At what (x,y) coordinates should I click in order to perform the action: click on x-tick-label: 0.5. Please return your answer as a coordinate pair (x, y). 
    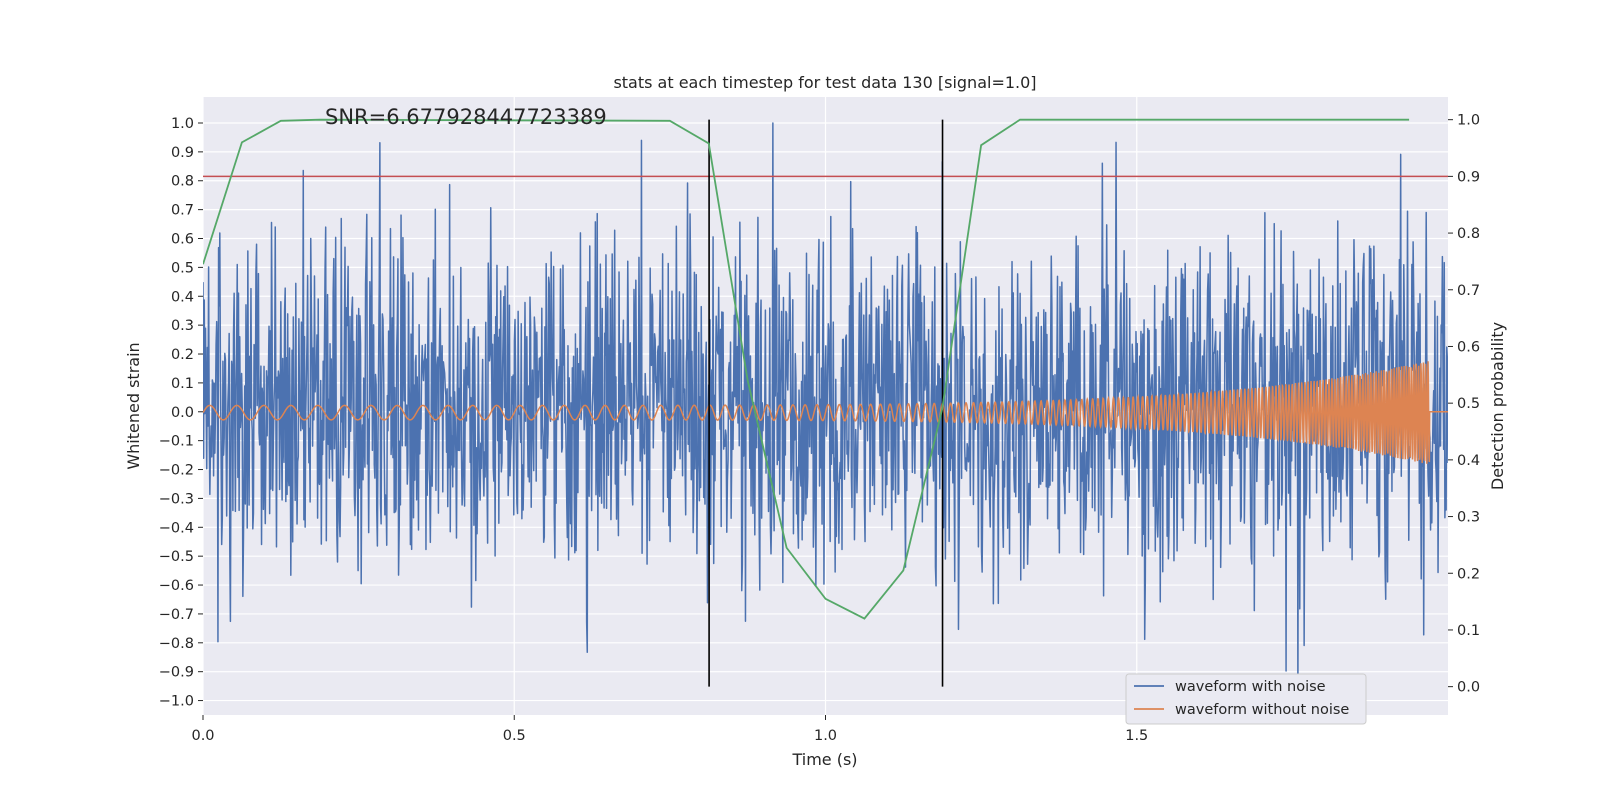
    Looking at the image, I should click on (514, 736).